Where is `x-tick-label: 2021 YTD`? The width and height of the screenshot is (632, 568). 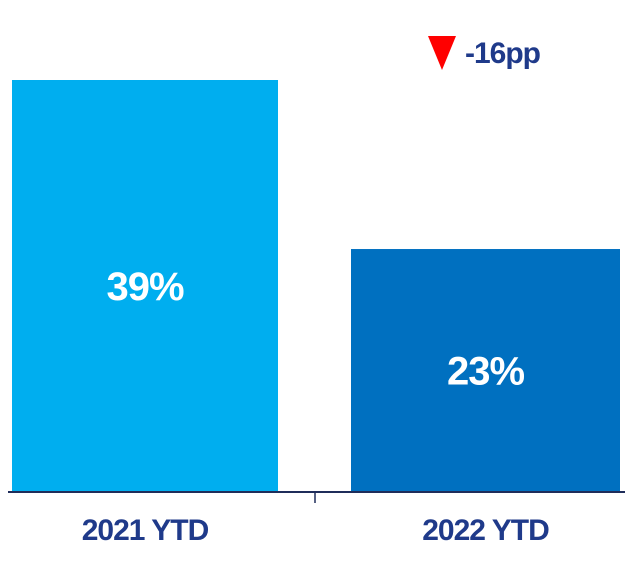
x-tick-label: 2021 YTD is located at coordinates (145, 530).